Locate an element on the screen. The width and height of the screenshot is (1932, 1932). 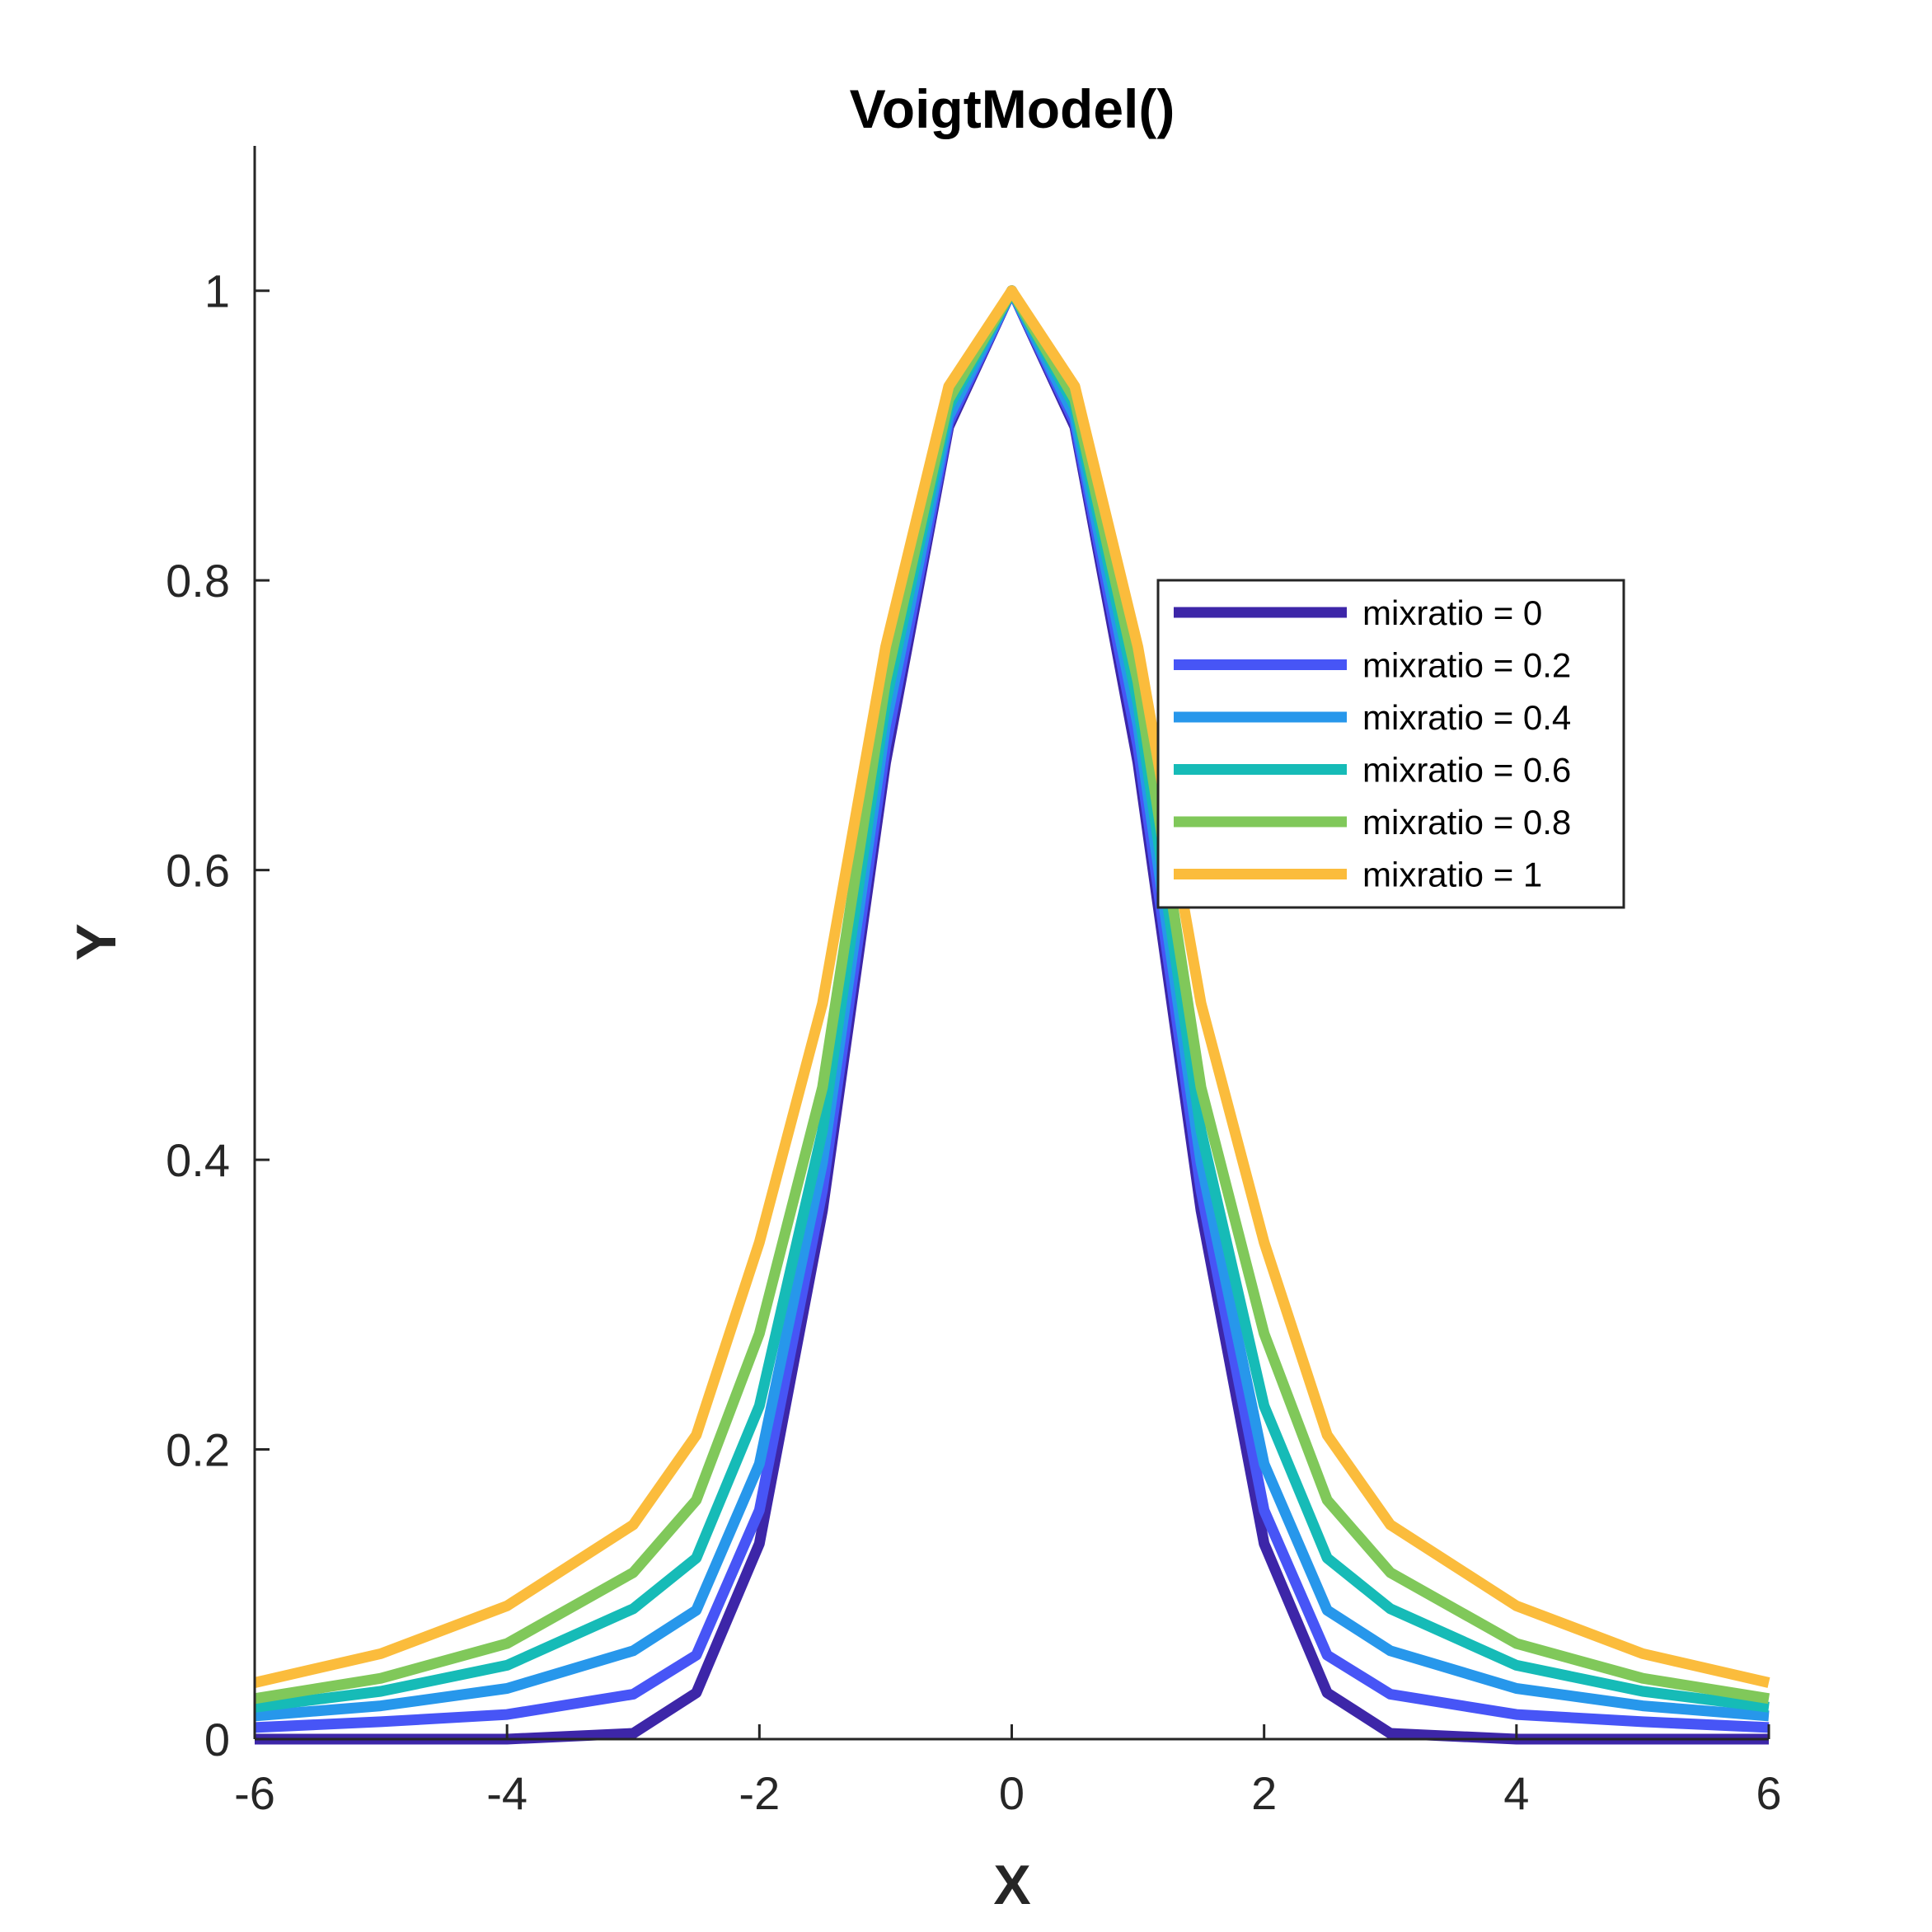
x-axis-label: X is located at coordinates (1012, 1885).